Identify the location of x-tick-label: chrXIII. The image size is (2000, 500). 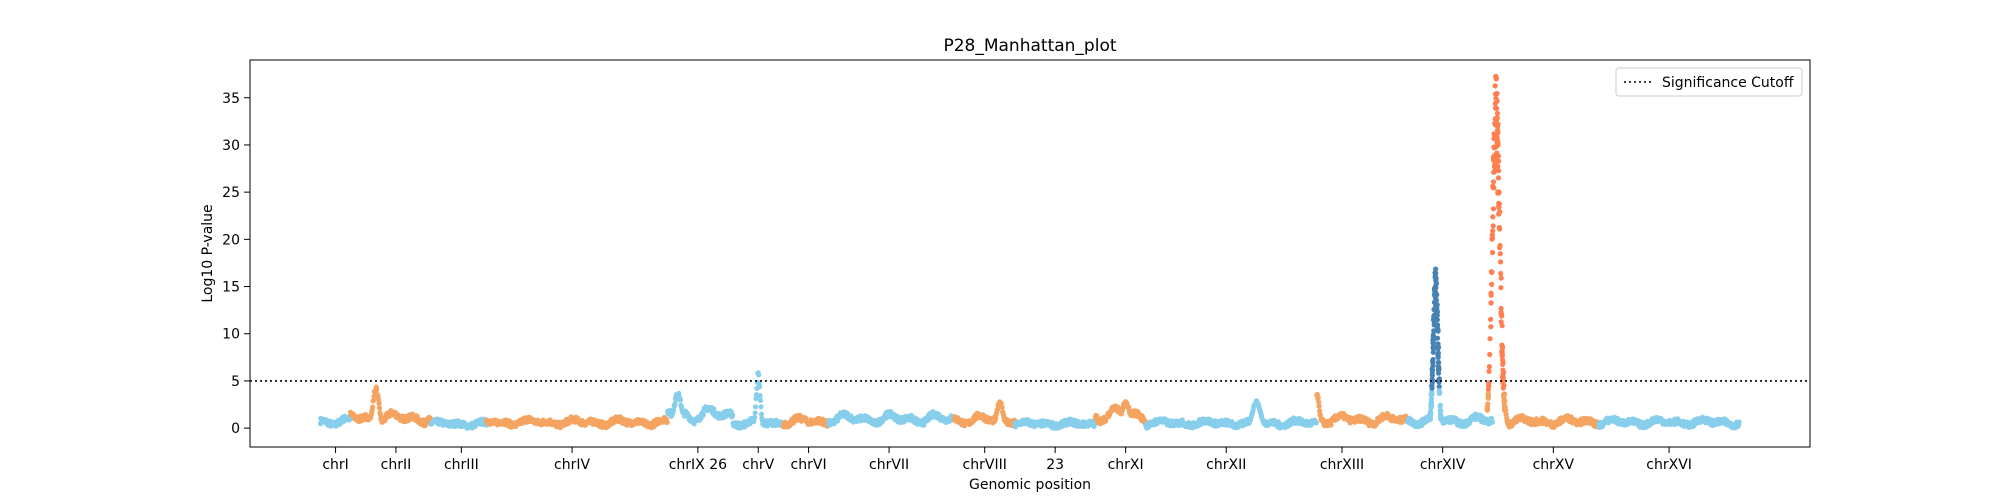
(1342, 465).